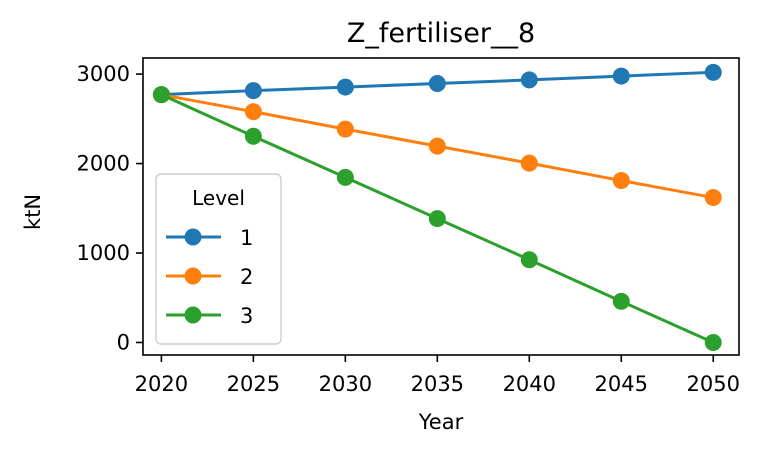  Describe the element at coordinates (33, 212) in the screenshot. I see `y-axis-label: ktN` at that location.